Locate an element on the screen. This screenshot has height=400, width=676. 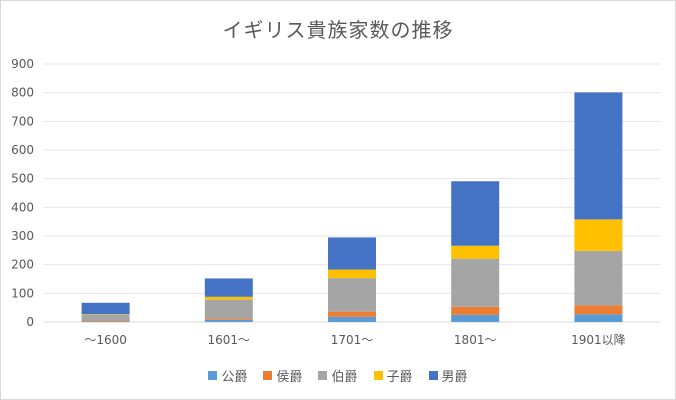
legend-label: 子爵 is located at coordinates (399, 377).